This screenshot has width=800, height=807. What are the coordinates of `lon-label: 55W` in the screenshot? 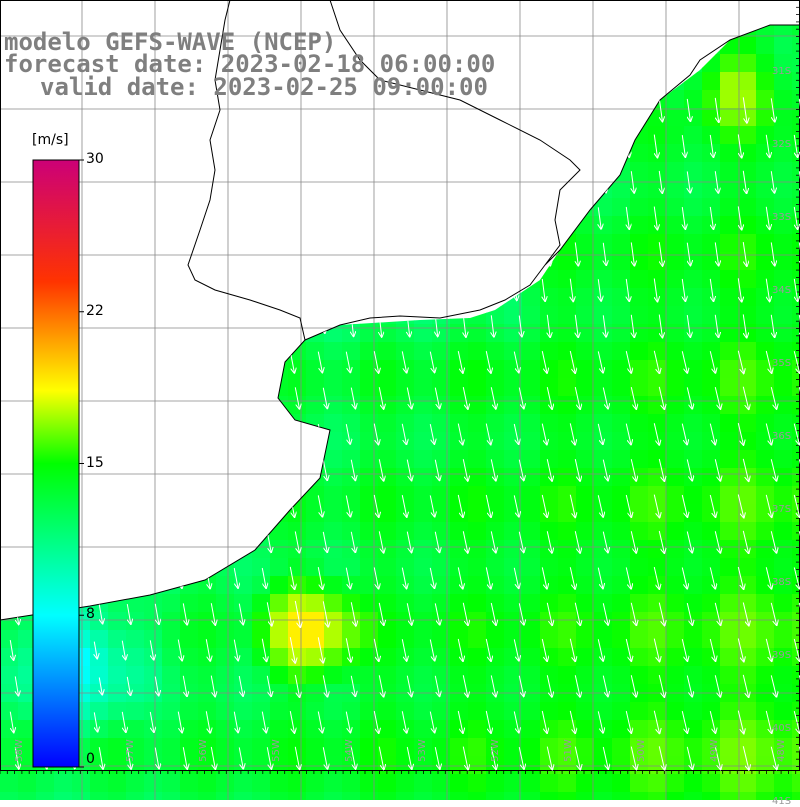 It's located at (276, 750).